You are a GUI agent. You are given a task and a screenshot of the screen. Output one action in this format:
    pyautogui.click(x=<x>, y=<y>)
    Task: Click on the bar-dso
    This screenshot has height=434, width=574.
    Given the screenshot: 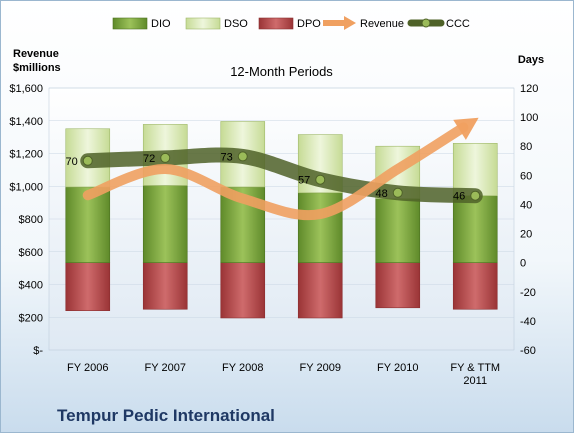 What is the action you would take?
    pyautogui.click(x=475, y=170)
    